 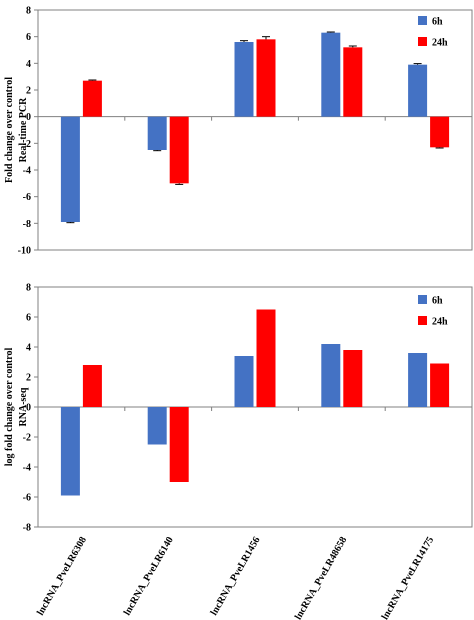 What do you see at coordinates (23, 129) in the screenshot?
I see `y-axis-label: Real-time PCR` at bounding box center [23, 129].